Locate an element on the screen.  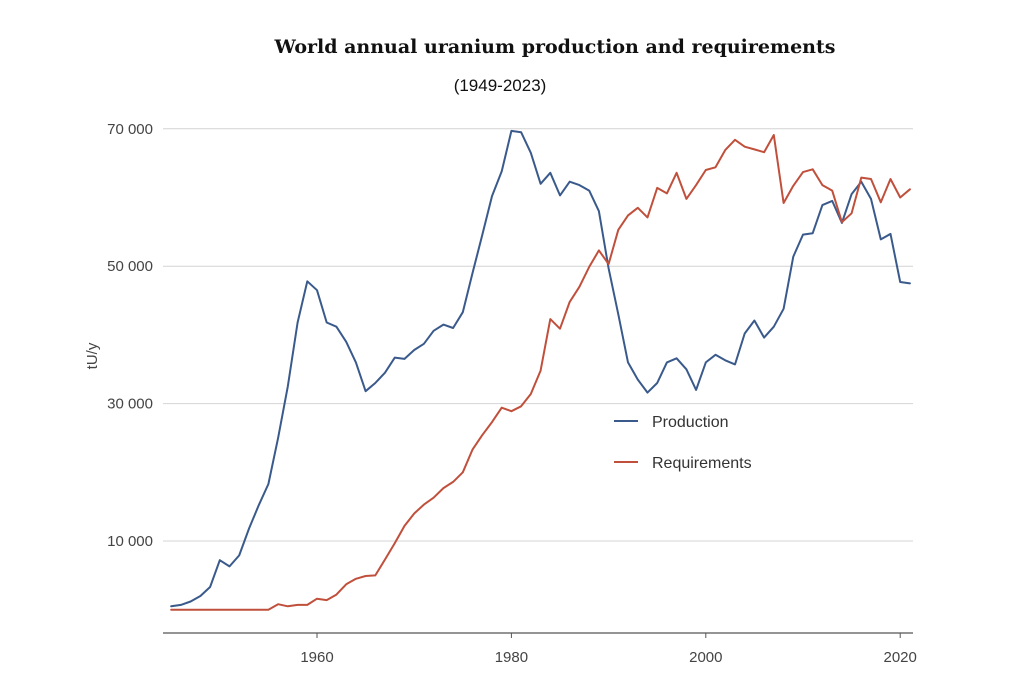
x-tick-label: 2000 is located at coordinates (705, 657).